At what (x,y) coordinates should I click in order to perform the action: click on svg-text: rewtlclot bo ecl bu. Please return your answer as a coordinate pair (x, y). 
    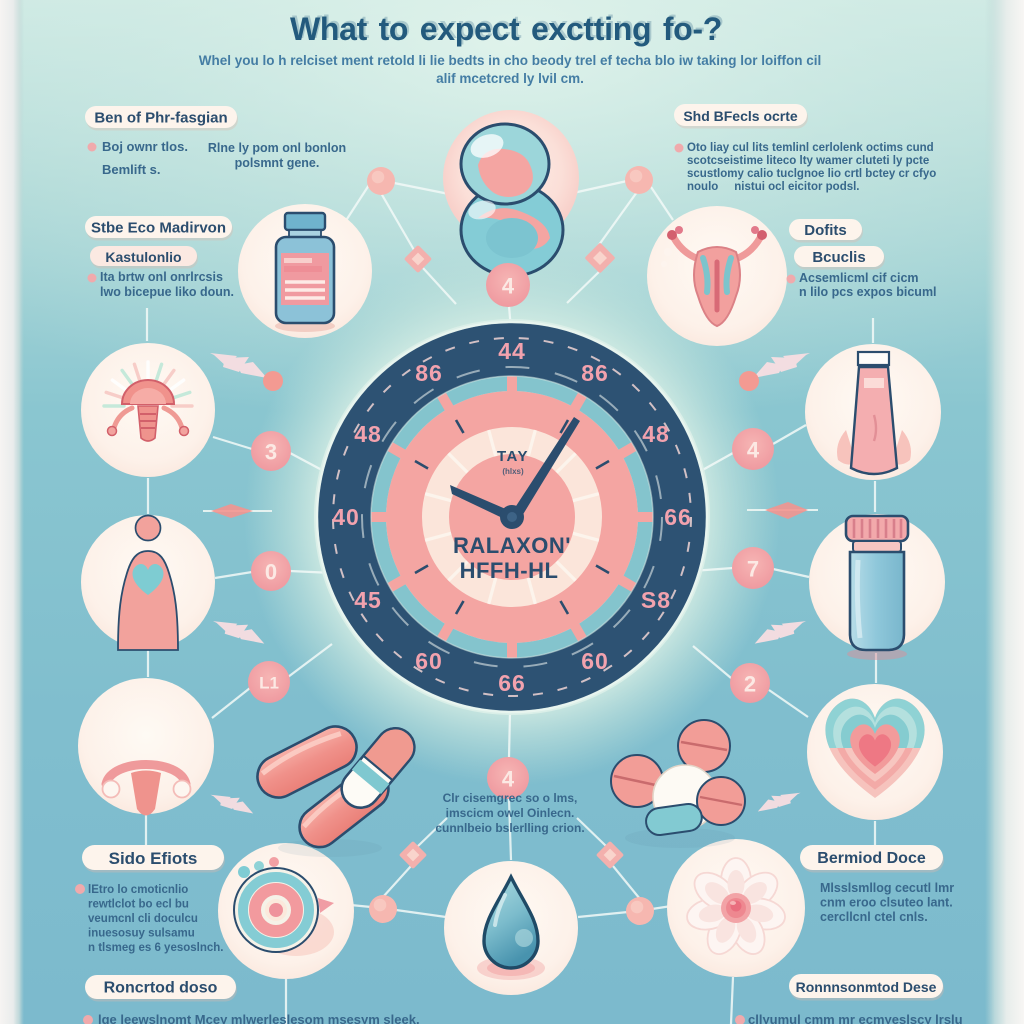
    Looking at the image, I should click on (138, 905).